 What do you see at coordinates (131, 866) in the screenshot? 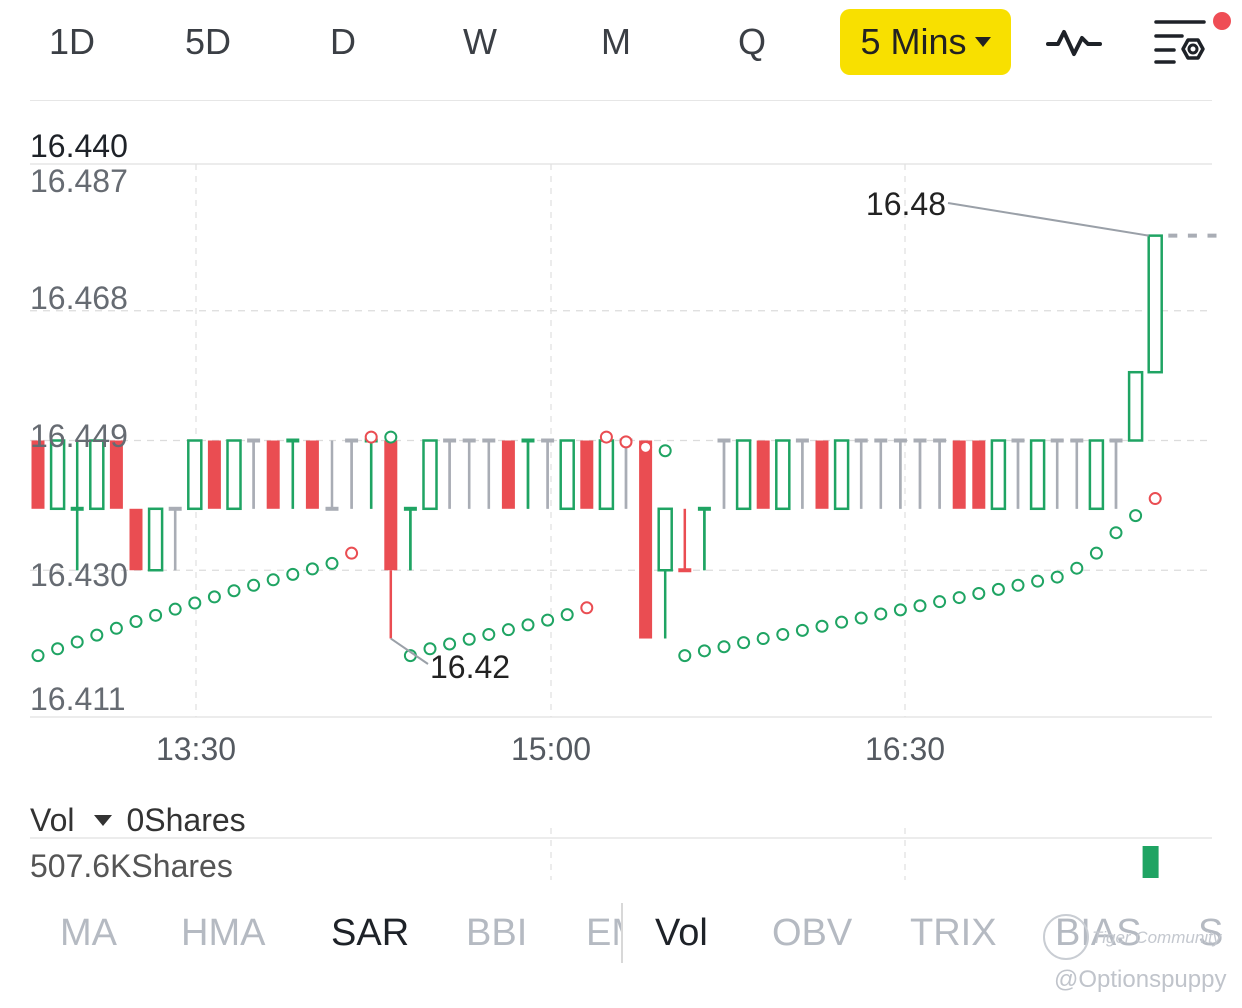
I see `volume-max-label: 507.6KShares` at bounding box center [131, 866].